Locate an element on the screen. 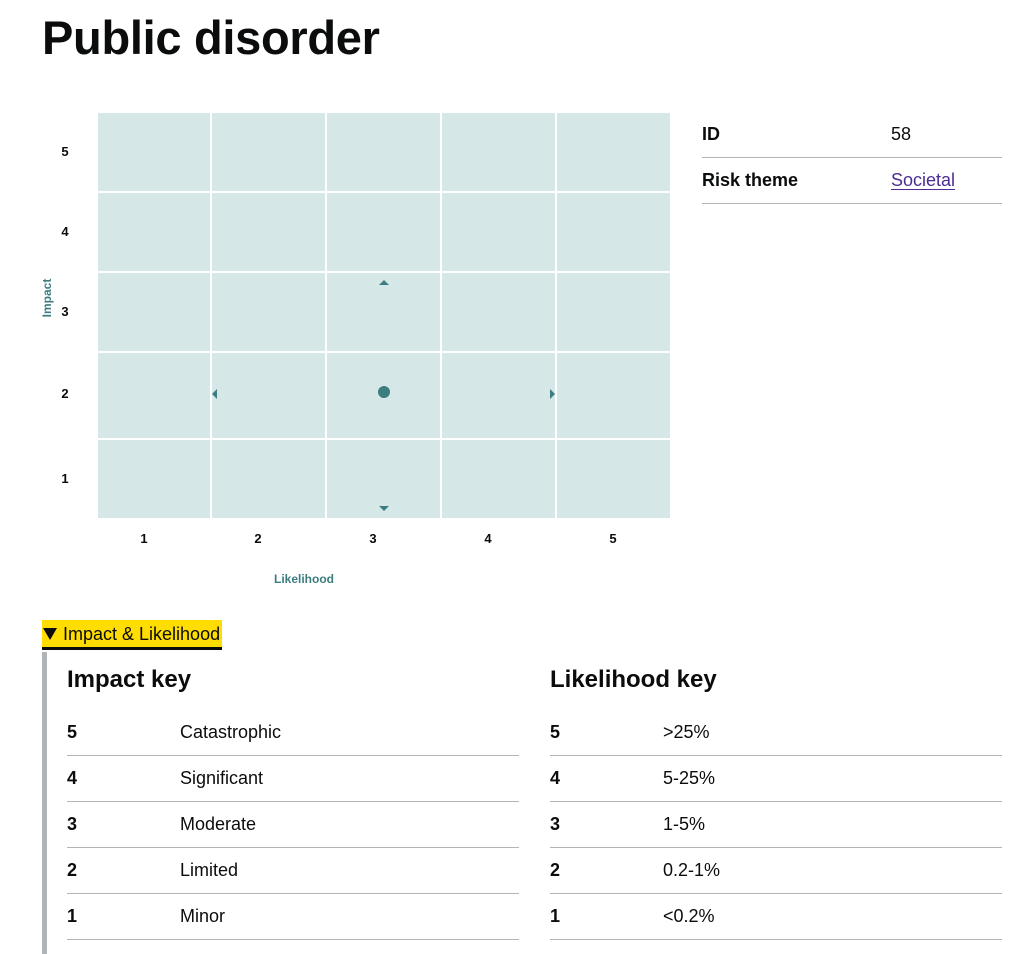  details-toggle: Impact & Likelihood is located at coordinates (132, 633).